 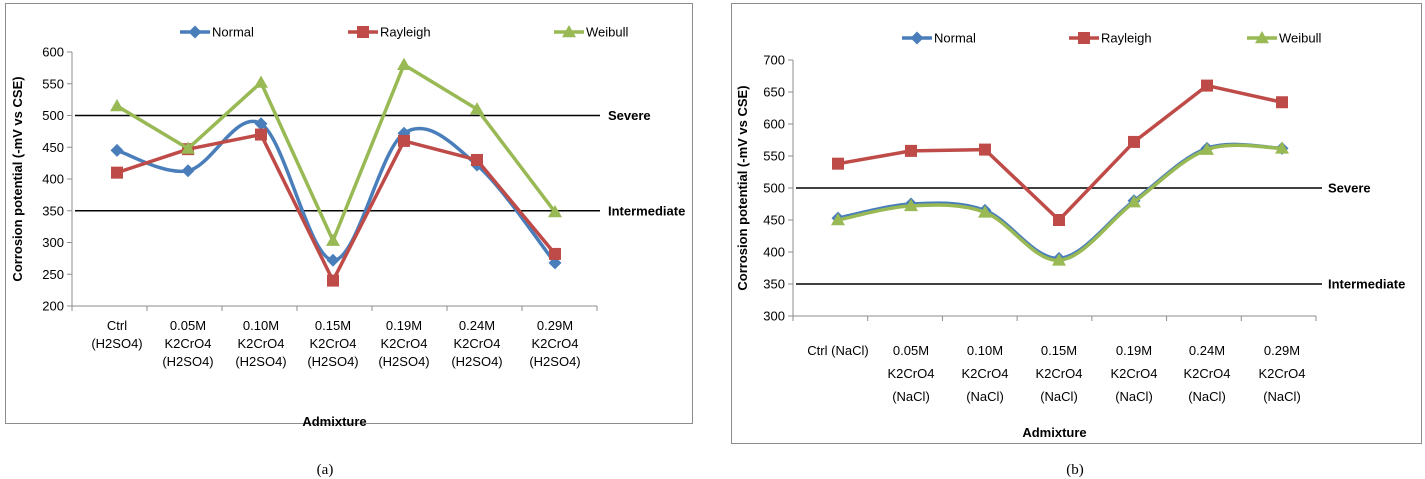 What do you see at coordinates (188, 325) in the screenshot?
I see `x-tick-label-line: 0.05M` at bounding box center [188, 325].